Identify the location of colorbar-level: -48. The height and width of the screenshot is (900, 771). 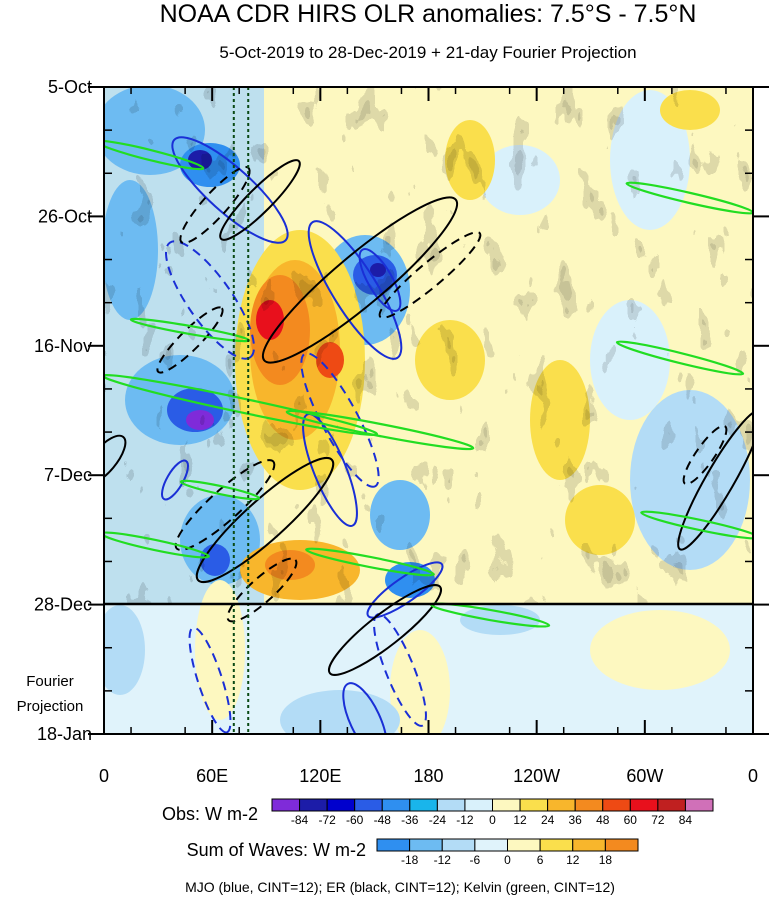
(383, 820).